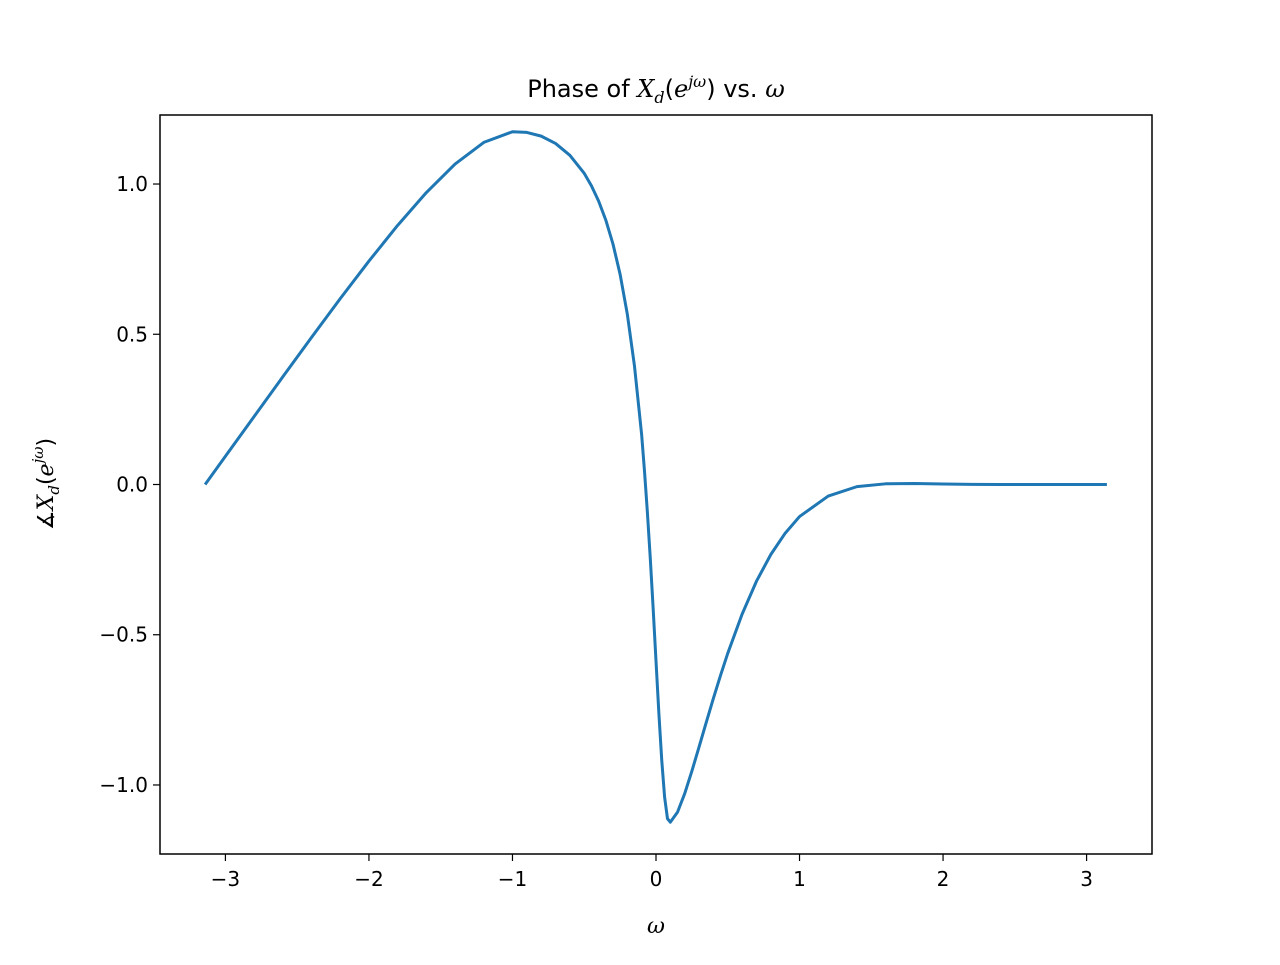  I want to click on x-tick-label: −1, so click(512, 879).